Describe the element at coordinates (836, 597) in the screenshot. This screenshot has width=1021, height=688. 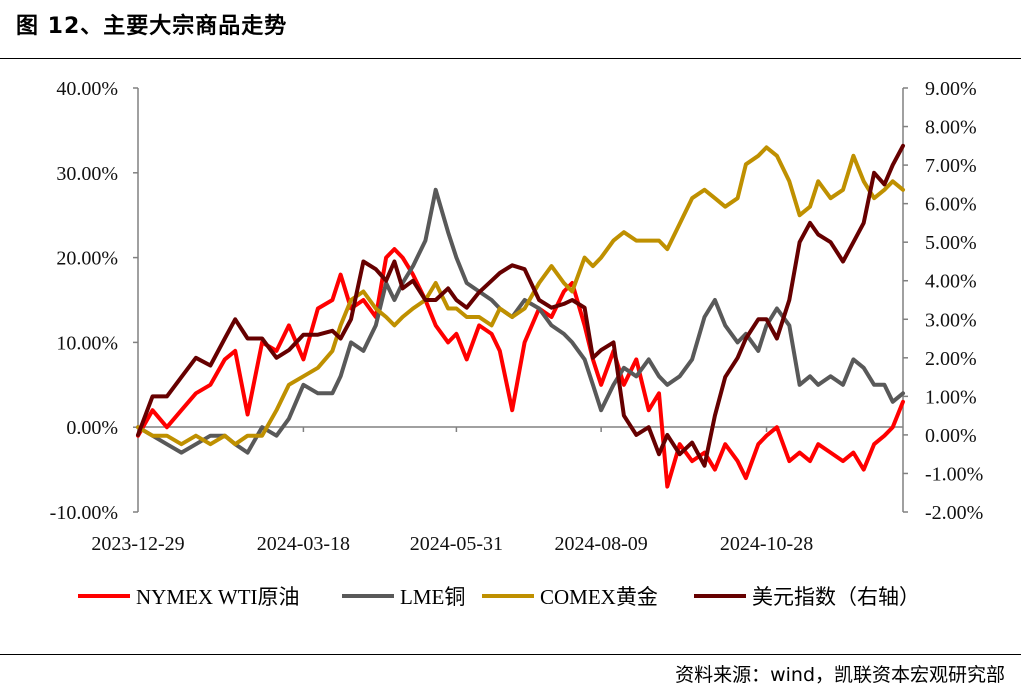
I see `legend-label-4: 美元指数（右轴）` at that location.